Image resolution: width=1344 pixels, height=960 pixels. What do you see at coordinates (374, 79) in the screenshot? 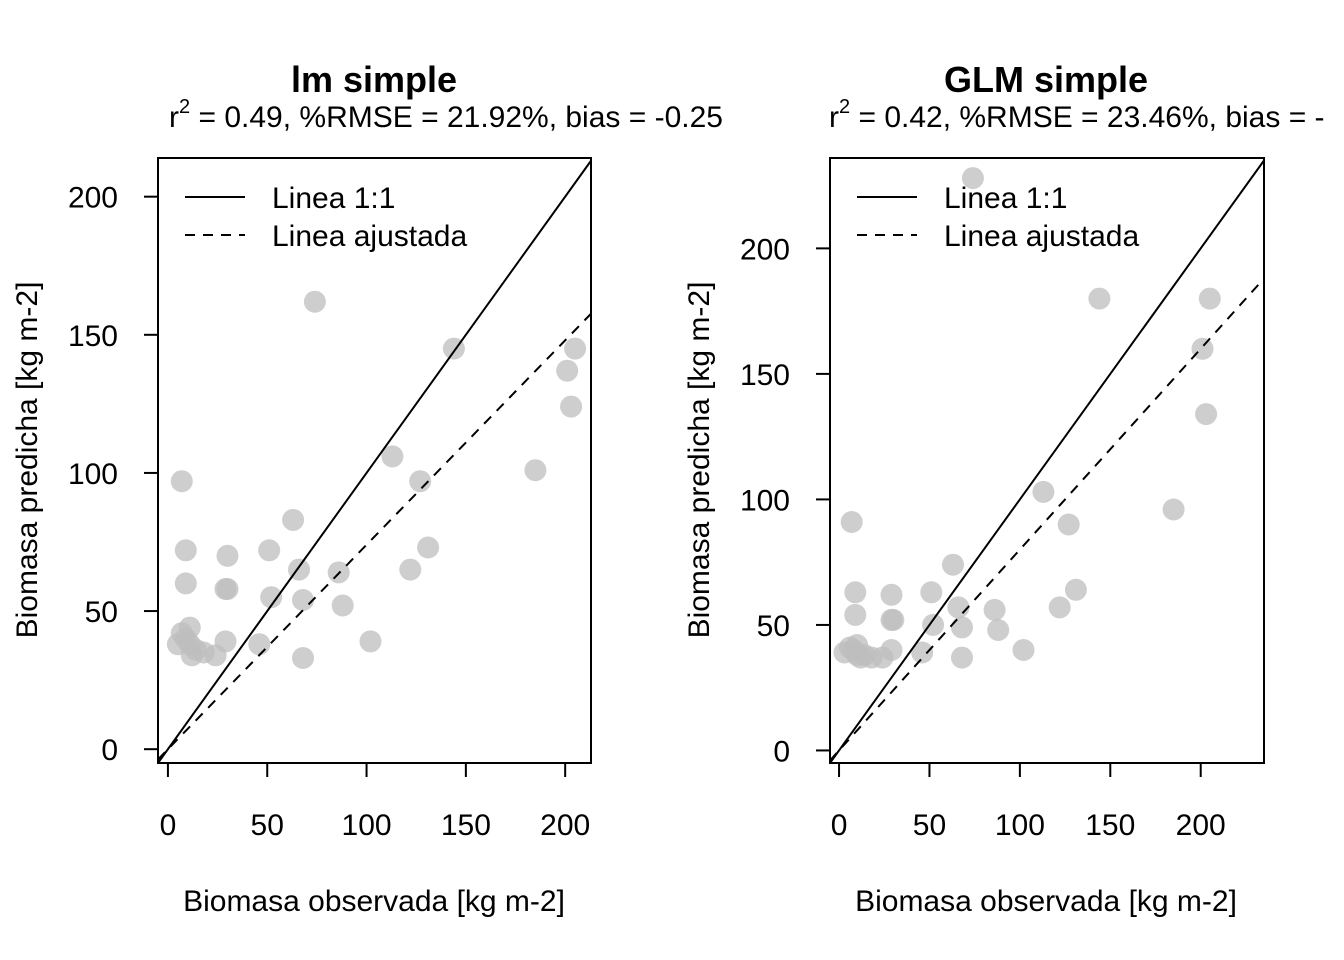
I see `chart-title: lm simple` at bounding box center [374, 79].